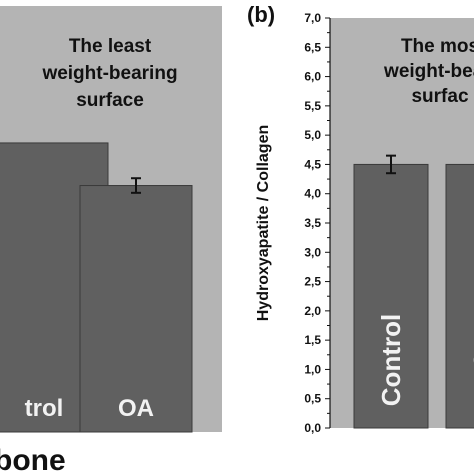  I want to click on y-tick-label: 7,0, so click(312, 18).